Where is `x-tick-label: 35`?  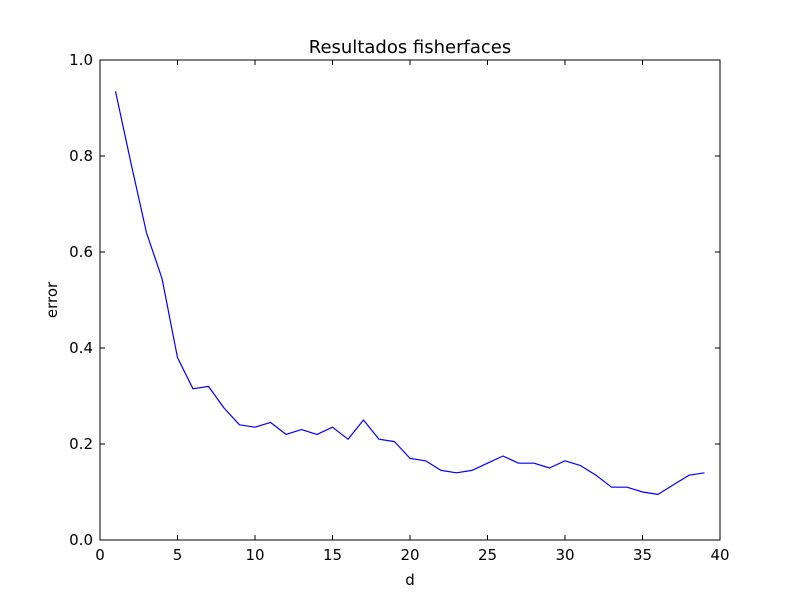
x-tick-label: 35 is located at coordinates (642, 555).